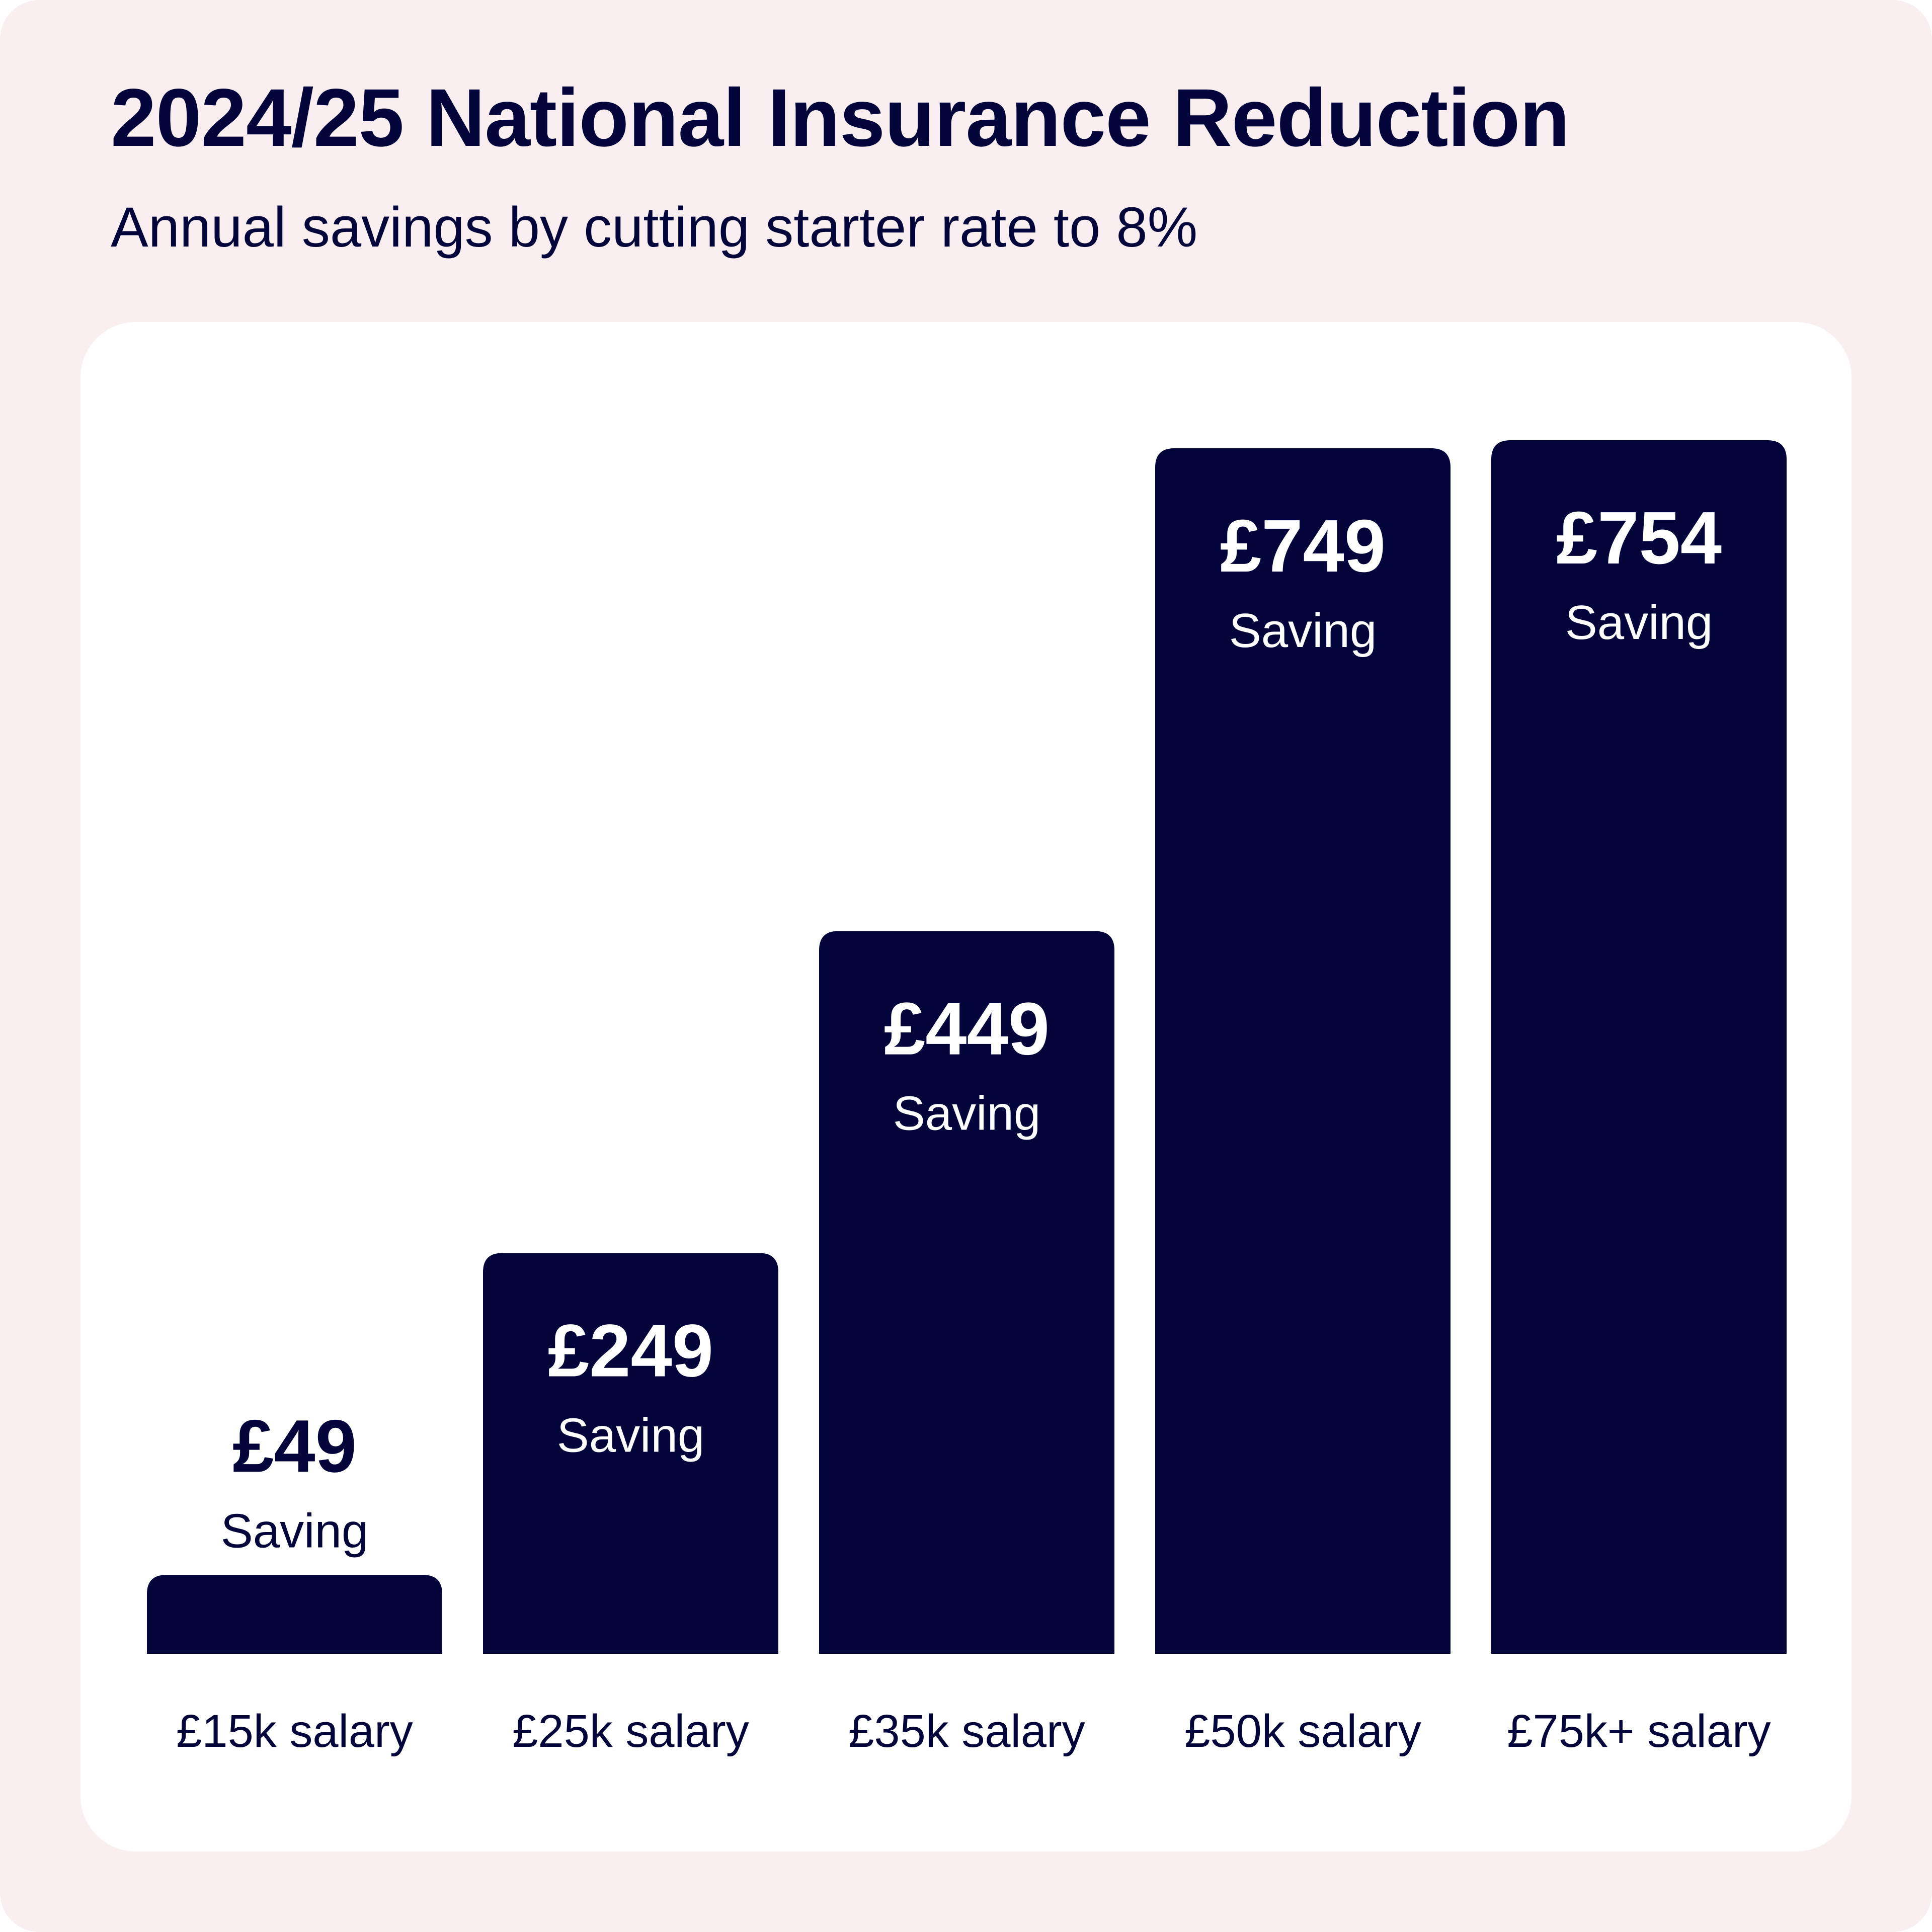  What do you see at coordinates (967, 1029) in the screenshot?
I see `bar-value-label: £449` at bounding box center [967, 1029].